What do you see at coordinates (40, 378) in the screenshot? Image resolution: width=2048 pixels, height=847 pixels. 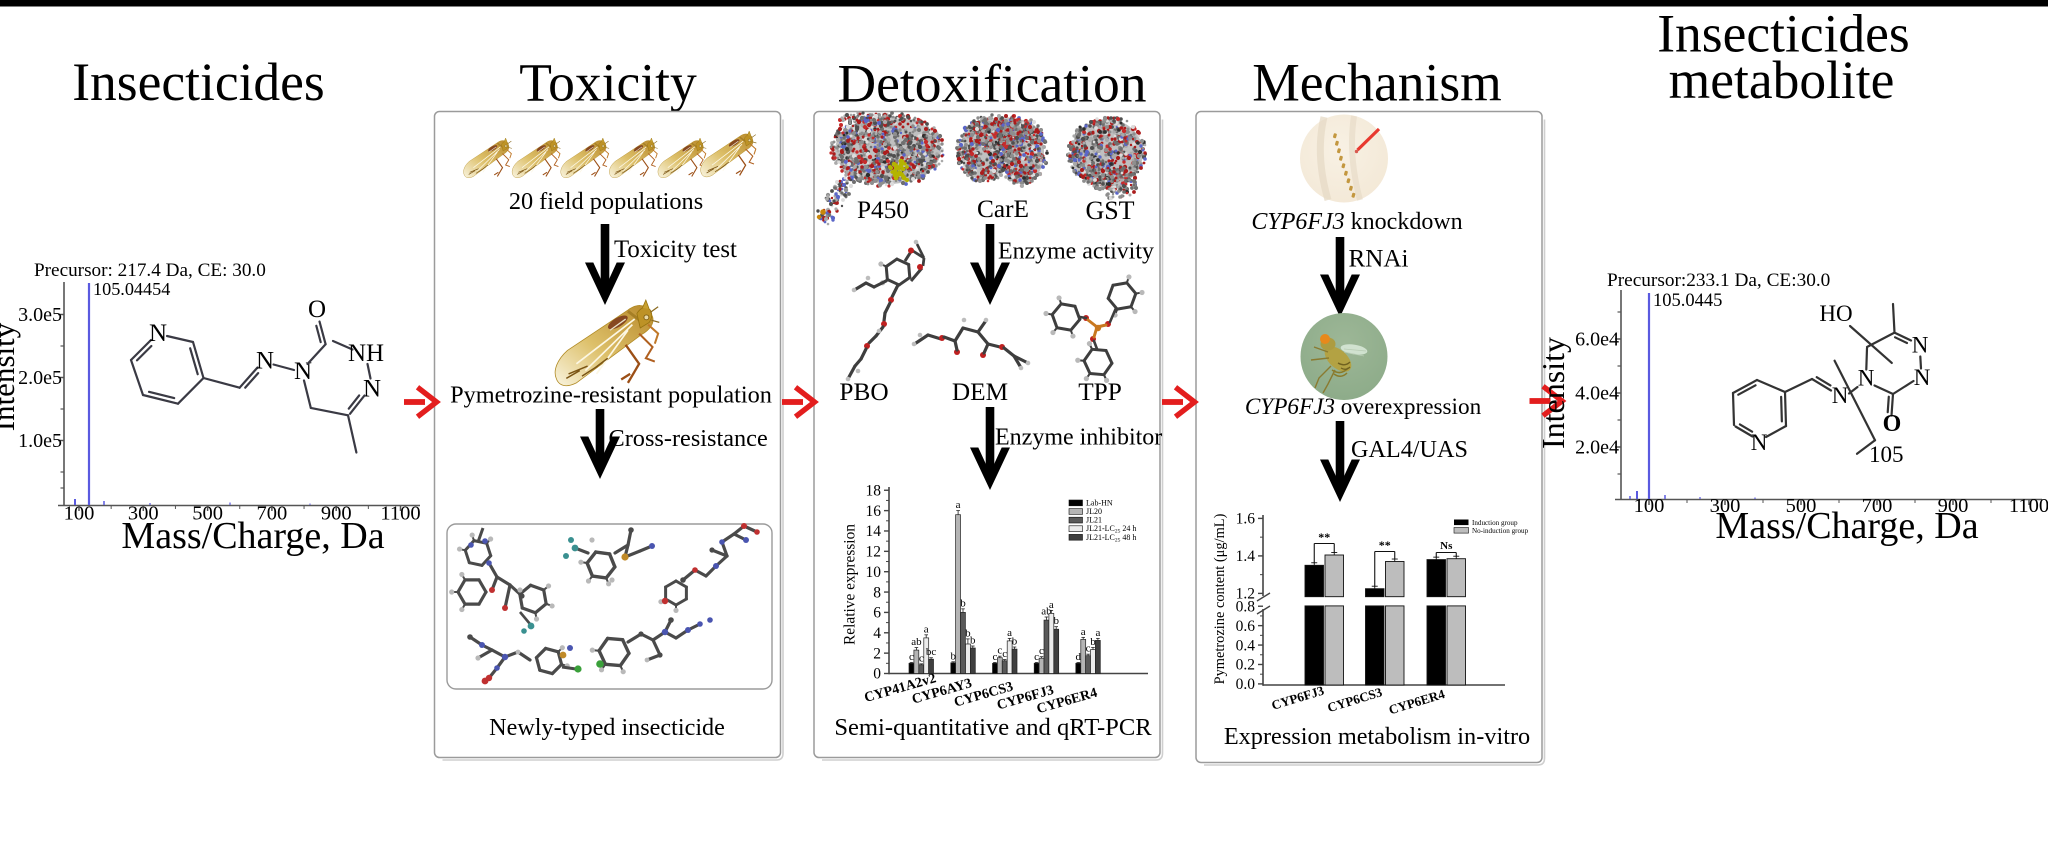 I see `svg-text: 2.0e5` at bounding box center [40, 378].